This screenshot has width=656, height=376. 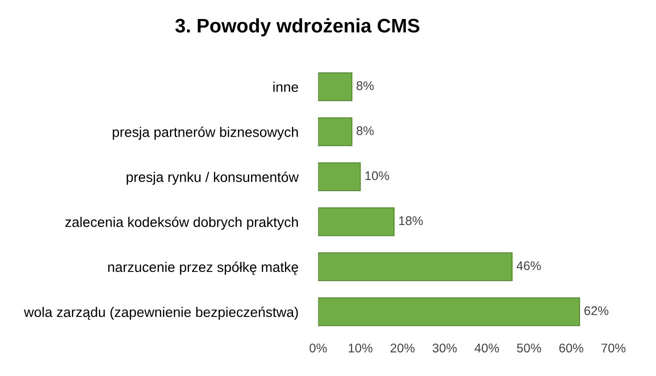 I want to click on x-tick-label: 70%, so click(x=613, y=348).